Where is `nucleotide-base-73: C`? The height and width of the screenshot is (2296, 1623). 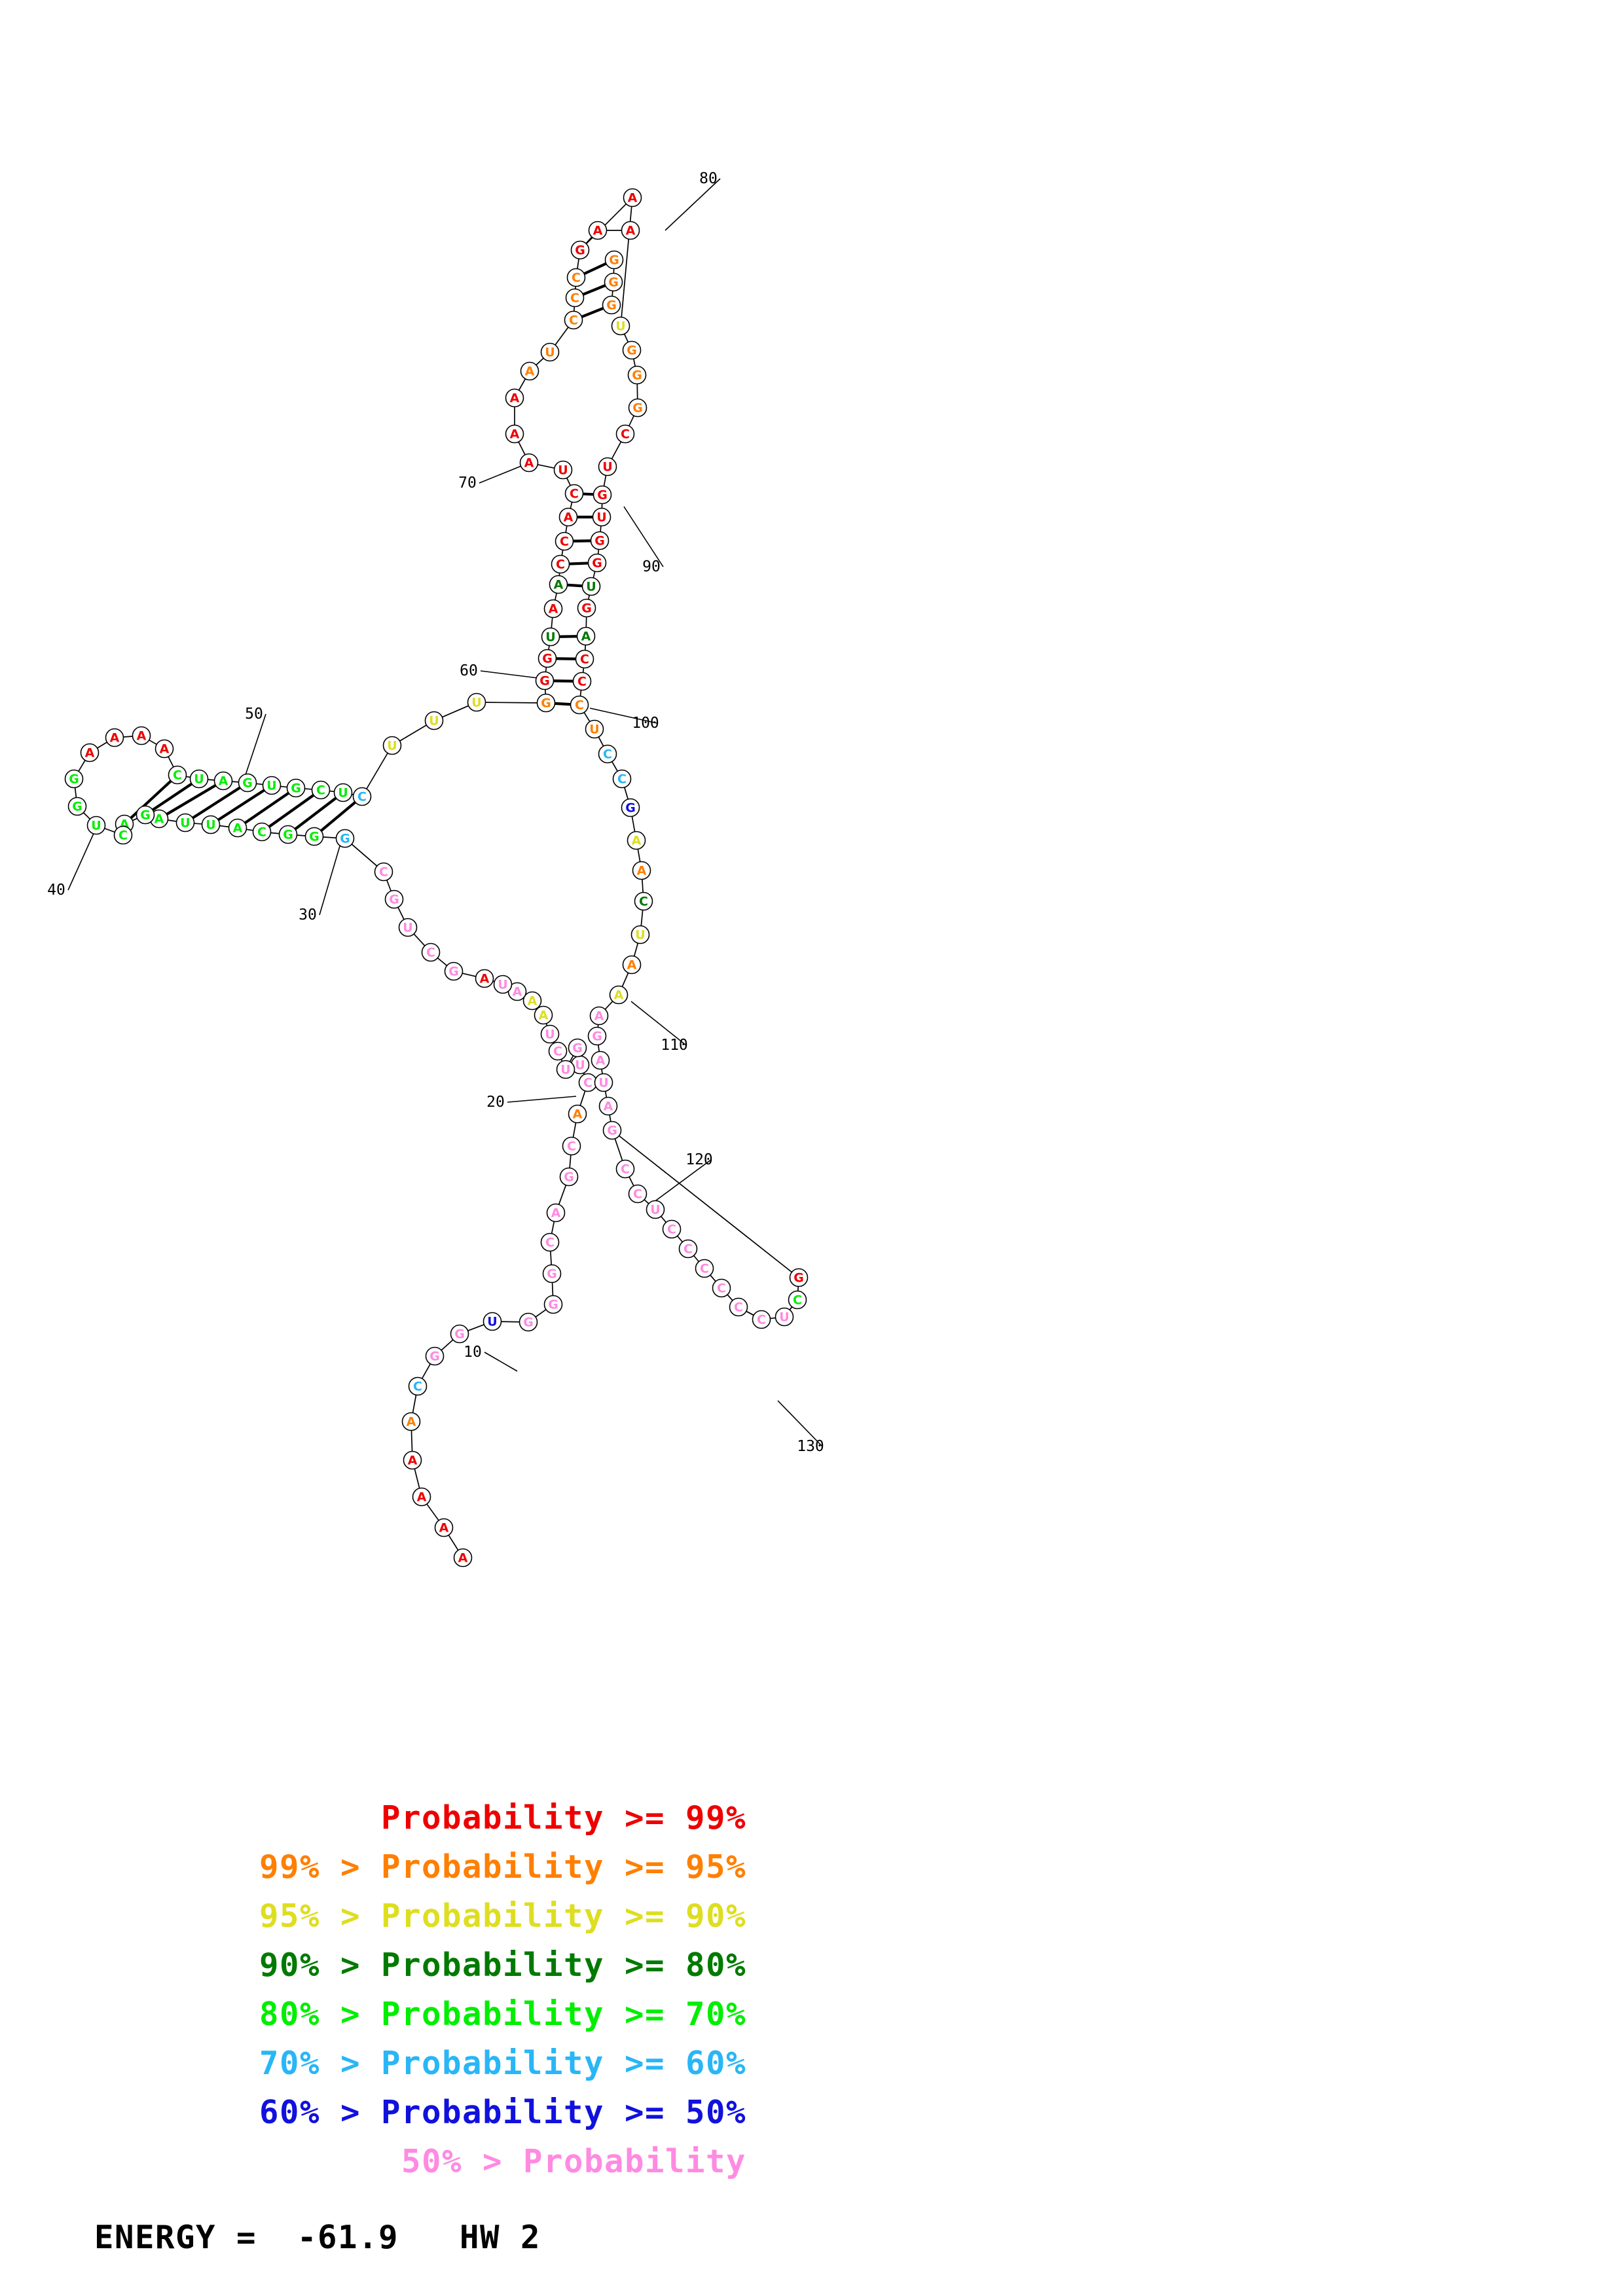
nucleotide-base-73: C is located at coordinates (574, 494).